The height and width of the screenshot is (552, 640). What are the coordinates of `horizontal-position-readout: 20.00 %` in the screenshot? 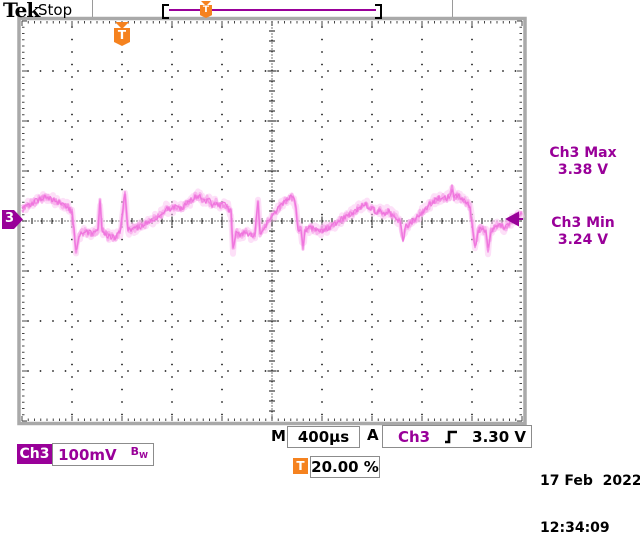 It's located at (345, 467).